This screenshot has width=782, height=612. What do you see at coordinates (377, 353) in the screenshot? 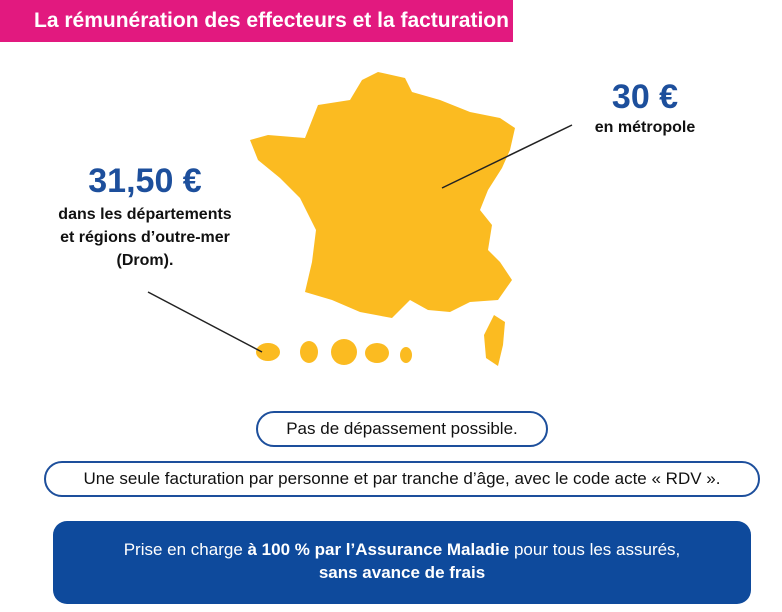
I see `reunion-shape` at bounding box center [377, 353].